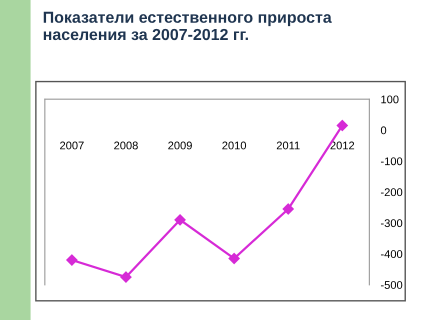 Image resolution: width=427 pixels, height=320 pixels. What do you see at coordinates (390, 99) in the screenshot?
I see `y-tick-label: 100` at bounding box center [390, 99].